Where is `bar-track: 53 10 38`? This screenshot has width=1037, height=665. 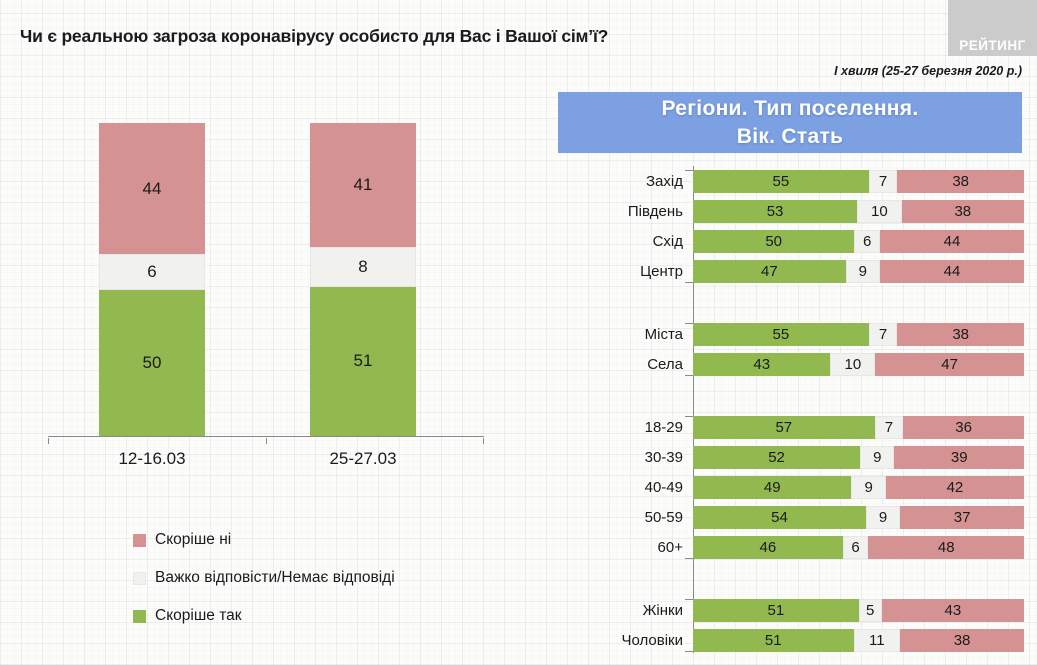 bar-track: 53 10 38 is located at coordinates (858, 211).